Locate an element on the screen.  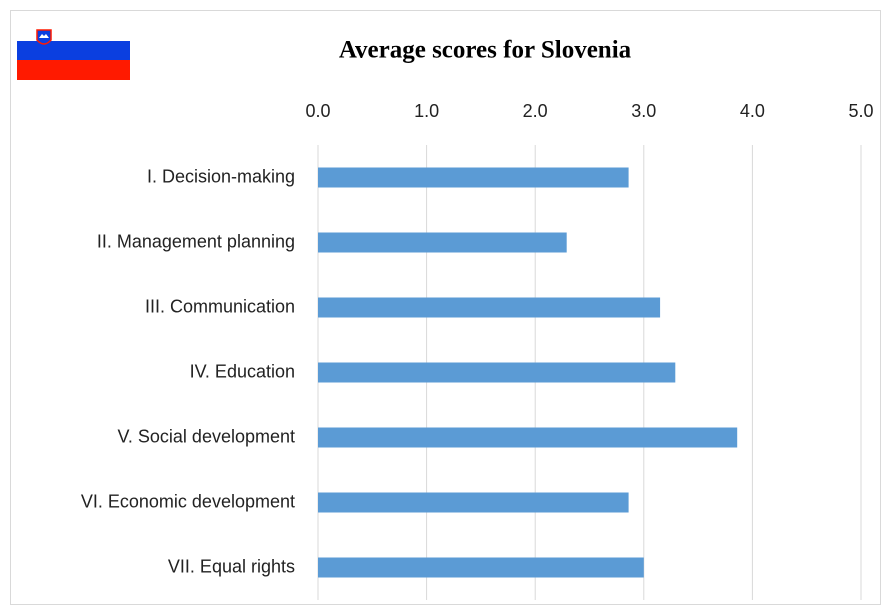
y-tick-label: I. Decision-making is located at coordinates (221, 176).